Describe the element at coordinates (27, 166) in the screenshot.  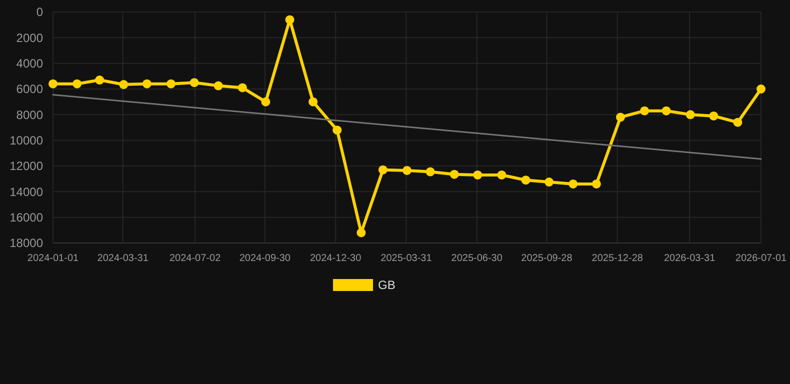
I see `y-tick-label: 12000` at that location.